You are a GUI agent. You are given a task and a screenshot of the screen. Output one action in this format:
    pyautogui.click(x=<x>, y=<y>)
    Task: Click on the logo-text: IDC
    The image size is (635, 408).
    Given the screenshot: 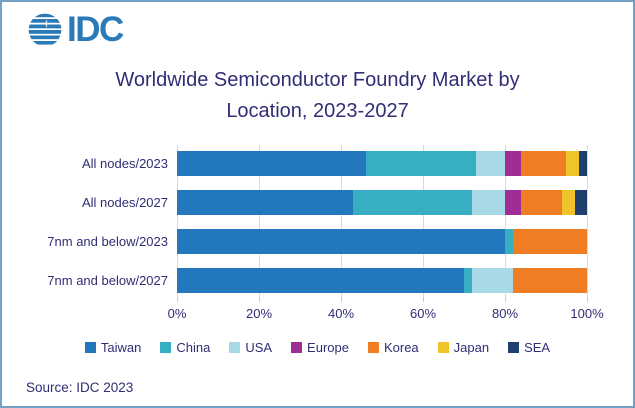 What is the action you would take?
    pyautogui.click(x=95, y=29)
    